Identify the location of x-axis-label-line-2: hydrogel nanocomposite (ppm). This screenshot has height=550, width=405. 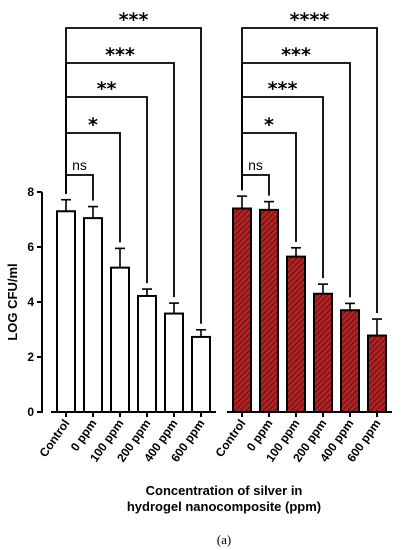
(224, 506).